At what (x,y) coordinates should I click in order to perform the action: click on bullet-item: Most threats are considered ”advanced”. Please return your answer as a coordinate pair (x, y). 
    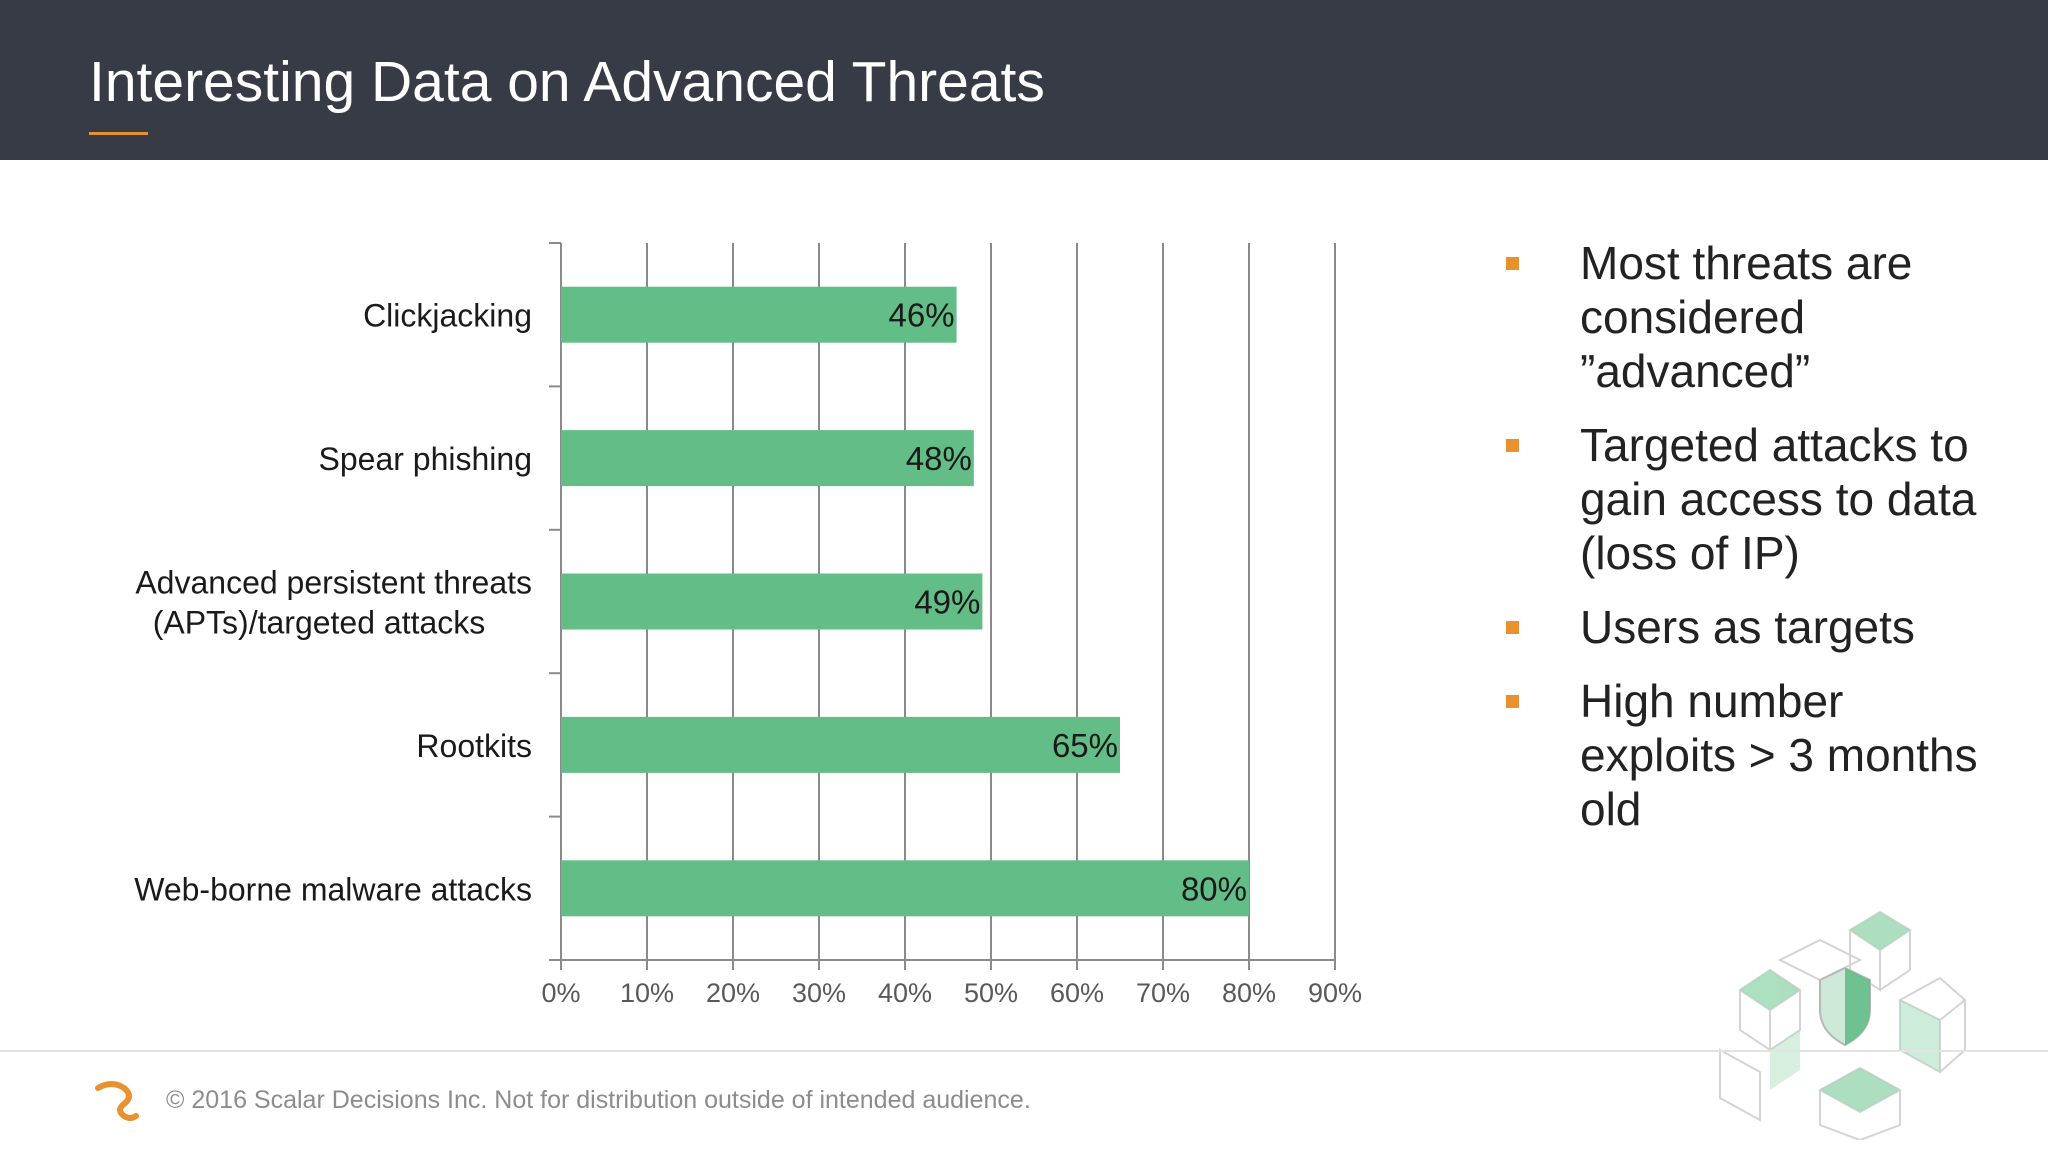
    Looking at the image, I should click on (1750, 317).